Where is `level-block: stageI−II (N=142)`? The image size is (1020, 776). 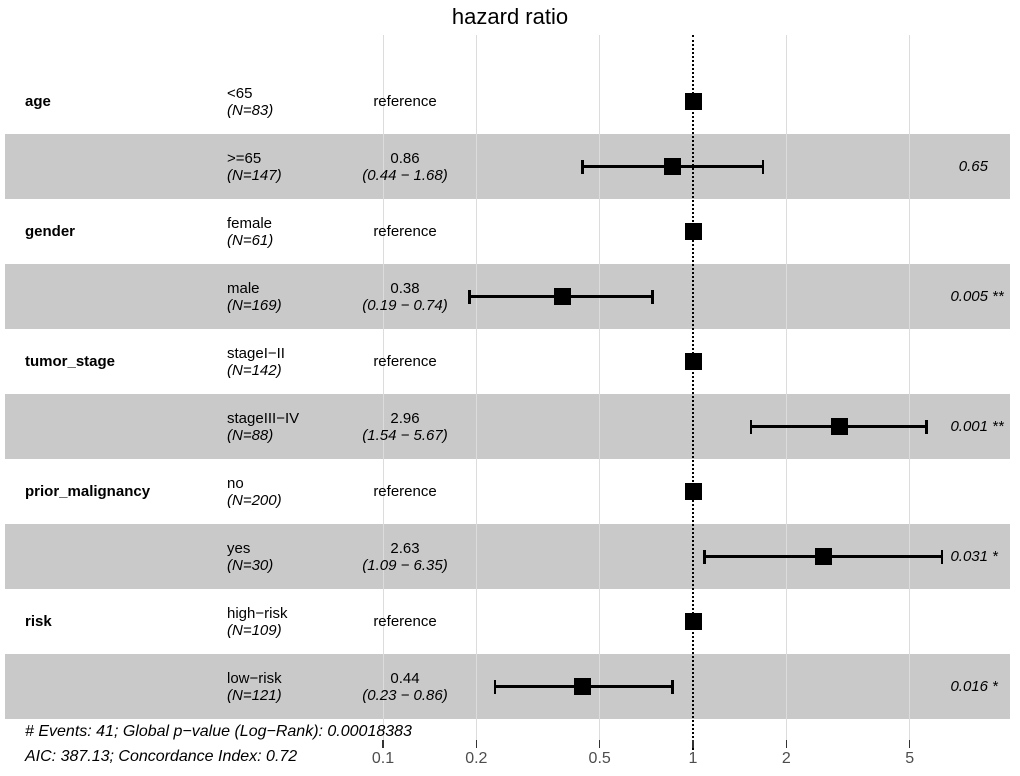 level-block: stageI−II (N=142) is located at coordinates (256, 362).